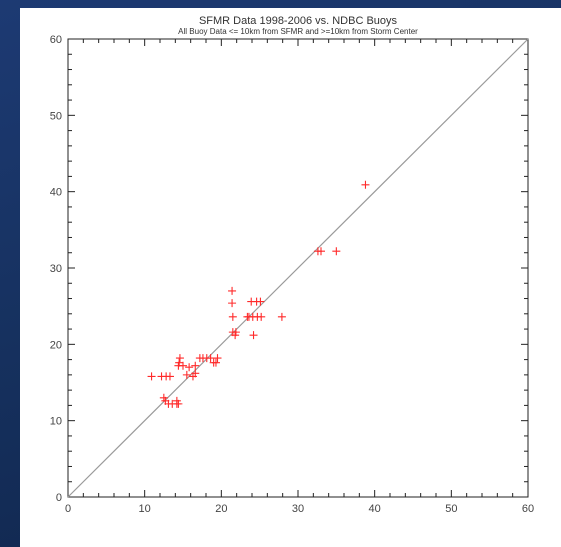 This screenshot has width=561, height=547. I want to click on y-tick-label: 60, so click(56, 40).